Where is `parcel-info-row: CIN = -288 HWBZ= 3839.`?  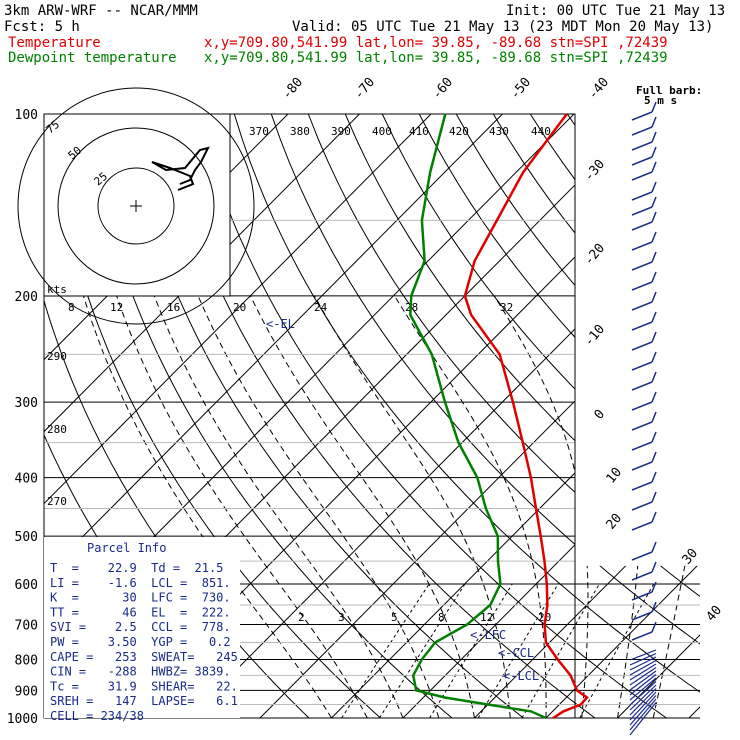 parcel-info-row: CIN = -288 HWBZ= 3839. is located at coordinates (140, 672).